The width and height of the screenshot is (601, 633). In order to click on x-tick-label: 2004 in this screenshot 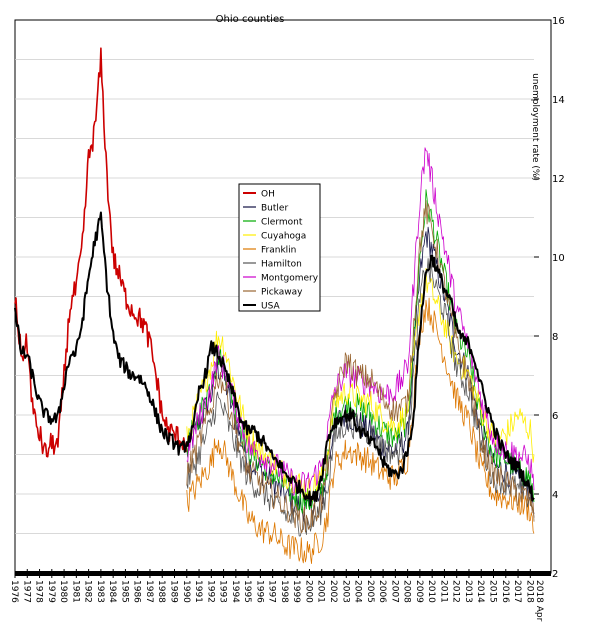, I will do `click(358, 591)`.